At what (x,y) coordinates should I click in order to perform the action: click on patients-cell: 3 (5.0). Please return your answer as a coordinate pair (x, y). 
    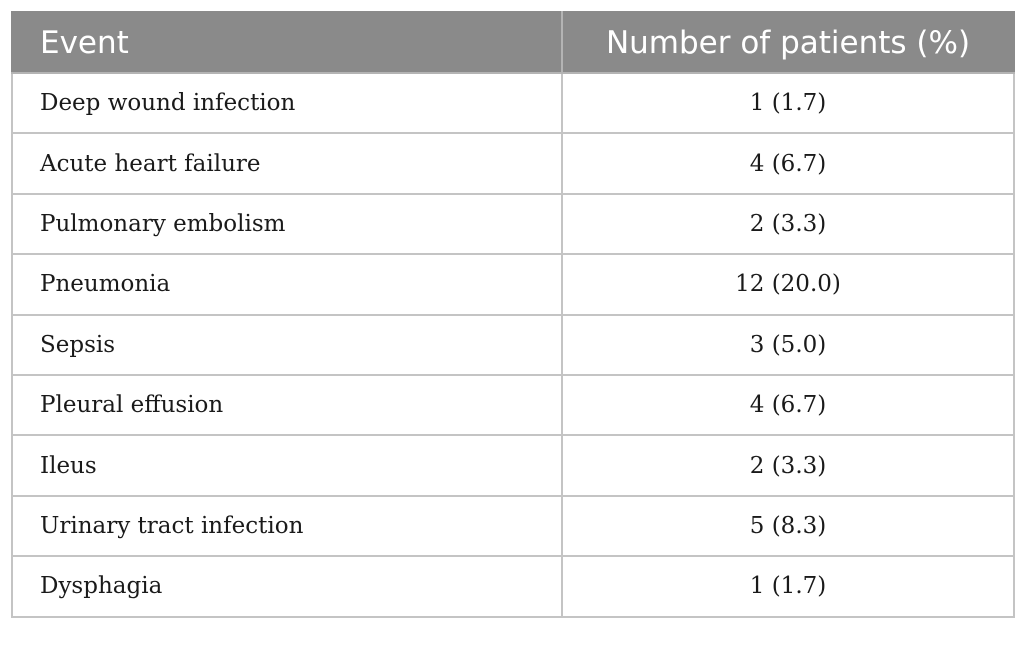
    Looking at the image, I should click on (788, 344).